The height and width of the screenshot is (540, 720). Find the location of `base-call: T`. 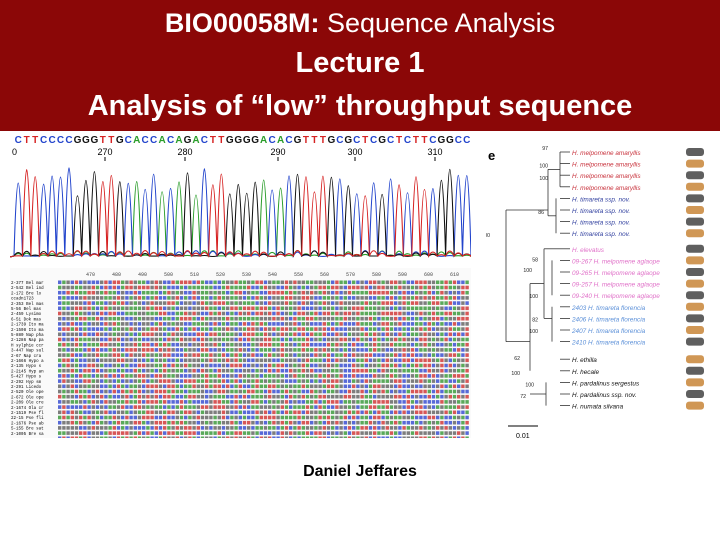

base-call: T is located at coordinates (111, 140).